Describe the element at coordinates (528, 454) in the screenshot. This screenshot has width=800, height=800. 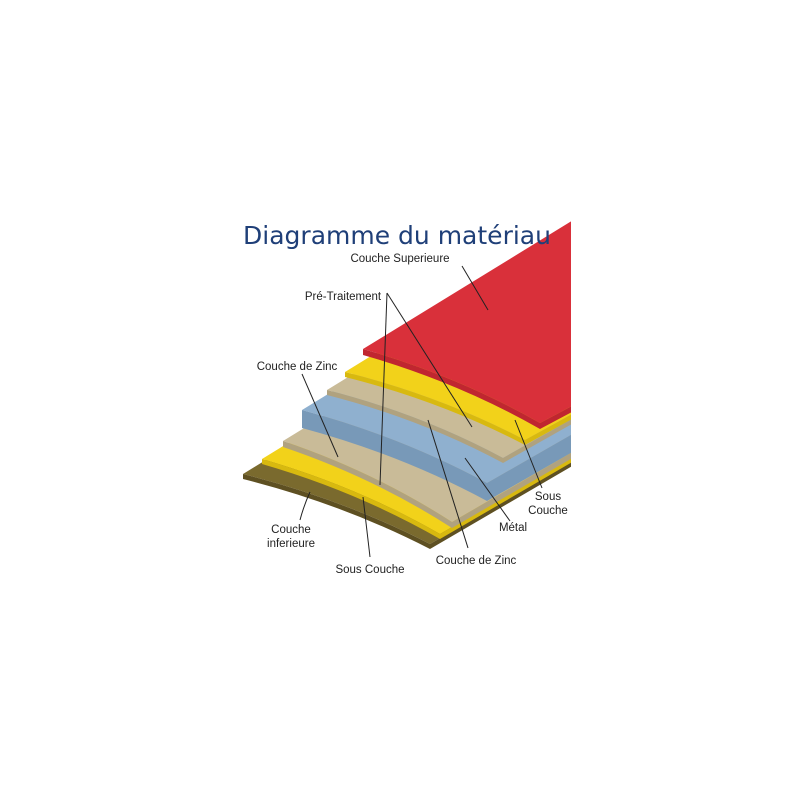
I see `leader-primer-right` at that location.